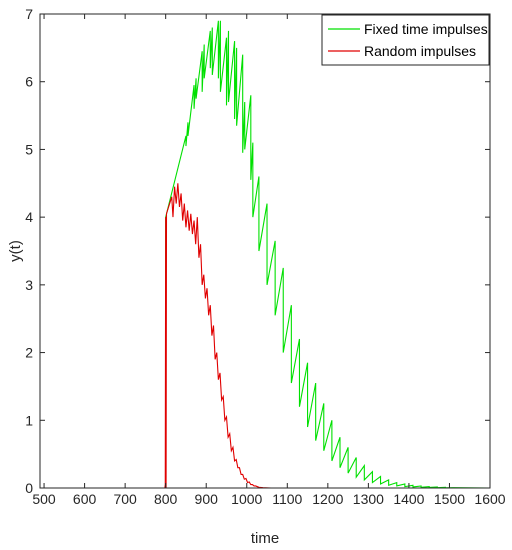 The width and height of the screenshot is (512, 550). What do you see at coordinates (207, 499) in the screenshot?
I see `x-tick-label: 900` at bounding box center [207, 499].